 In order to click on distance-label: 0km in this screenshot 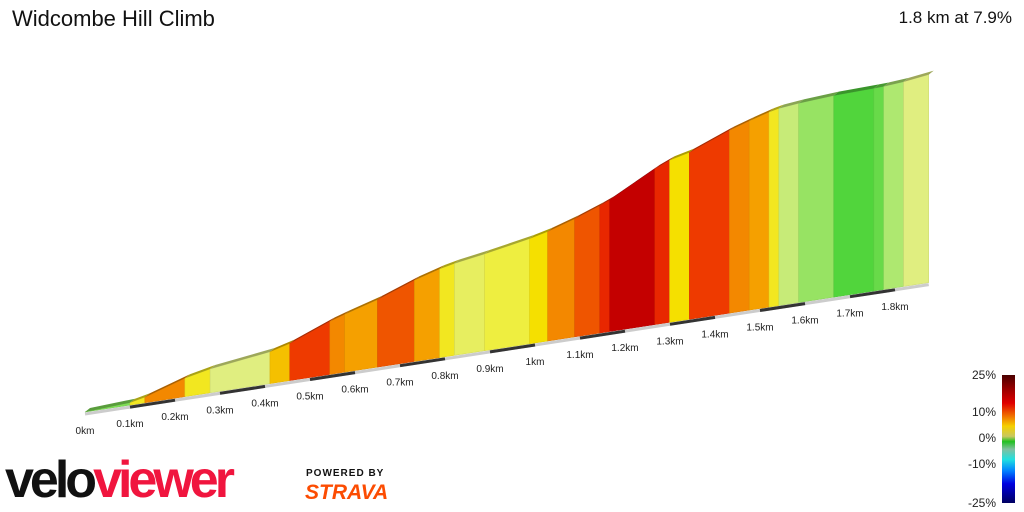, I will do `click(85, 431)`.